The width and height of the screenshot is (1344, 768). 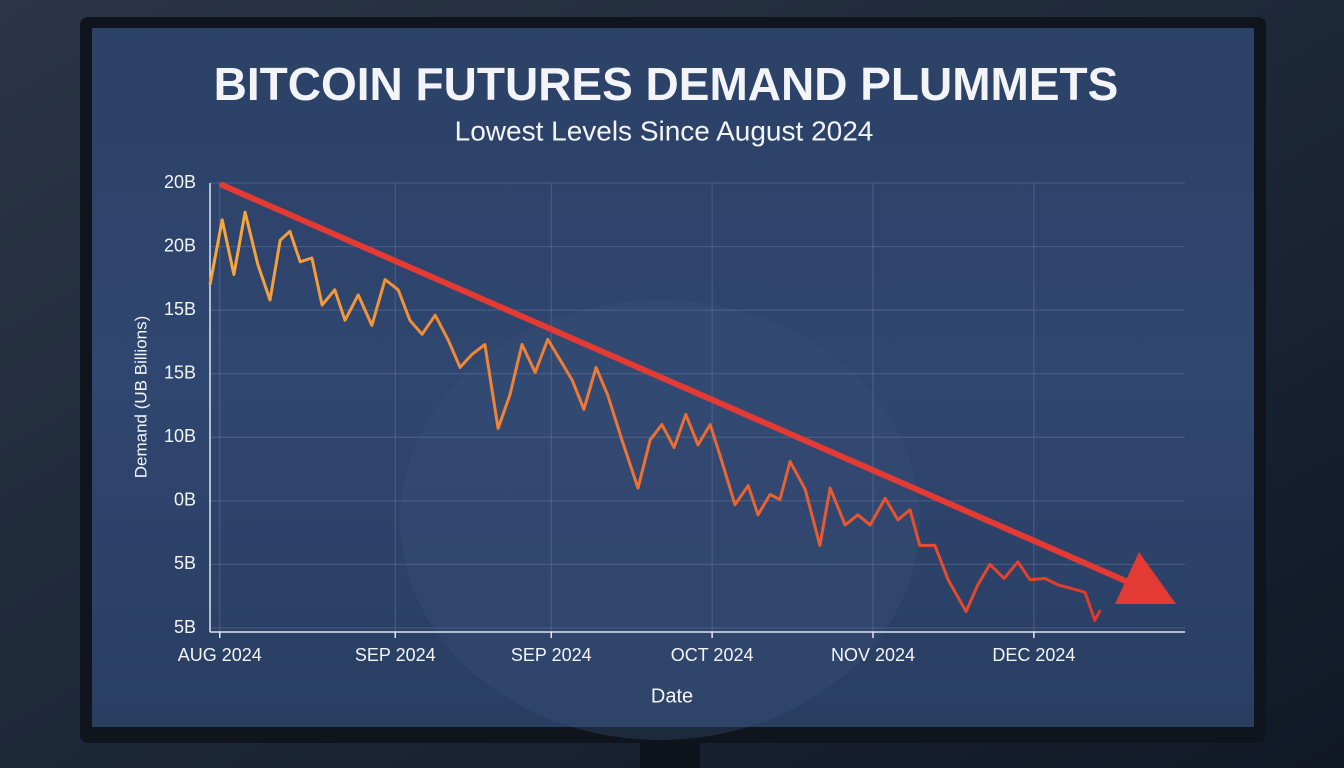 I want to click on y-tick-label: 0B, so click(x=185, y=500).